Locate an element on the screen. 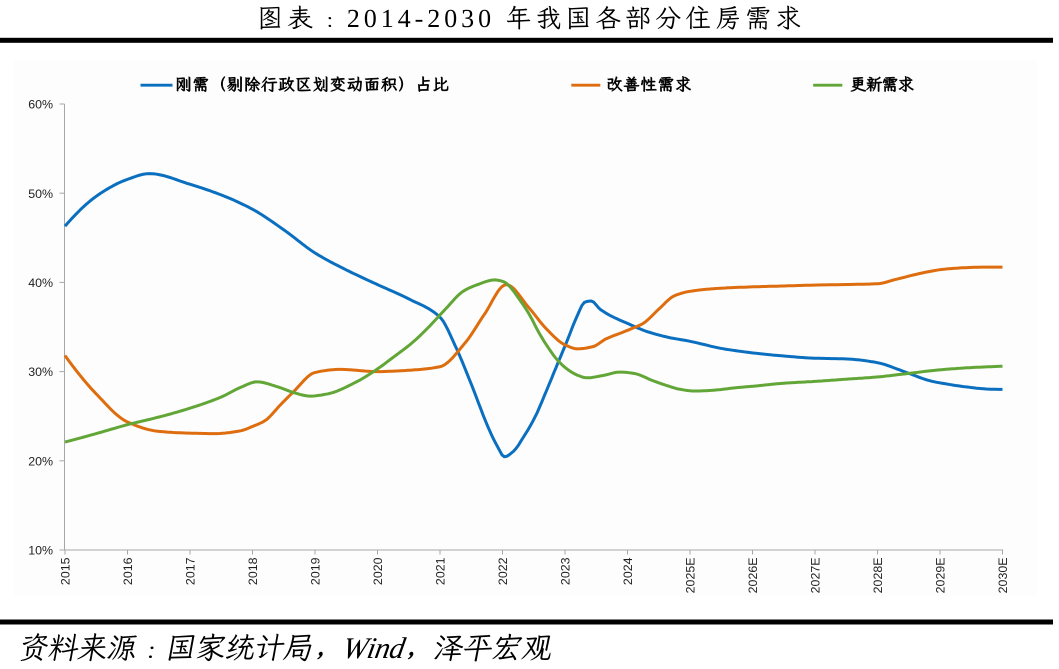  svg-text: 10% is located at coordinates (40, 551).